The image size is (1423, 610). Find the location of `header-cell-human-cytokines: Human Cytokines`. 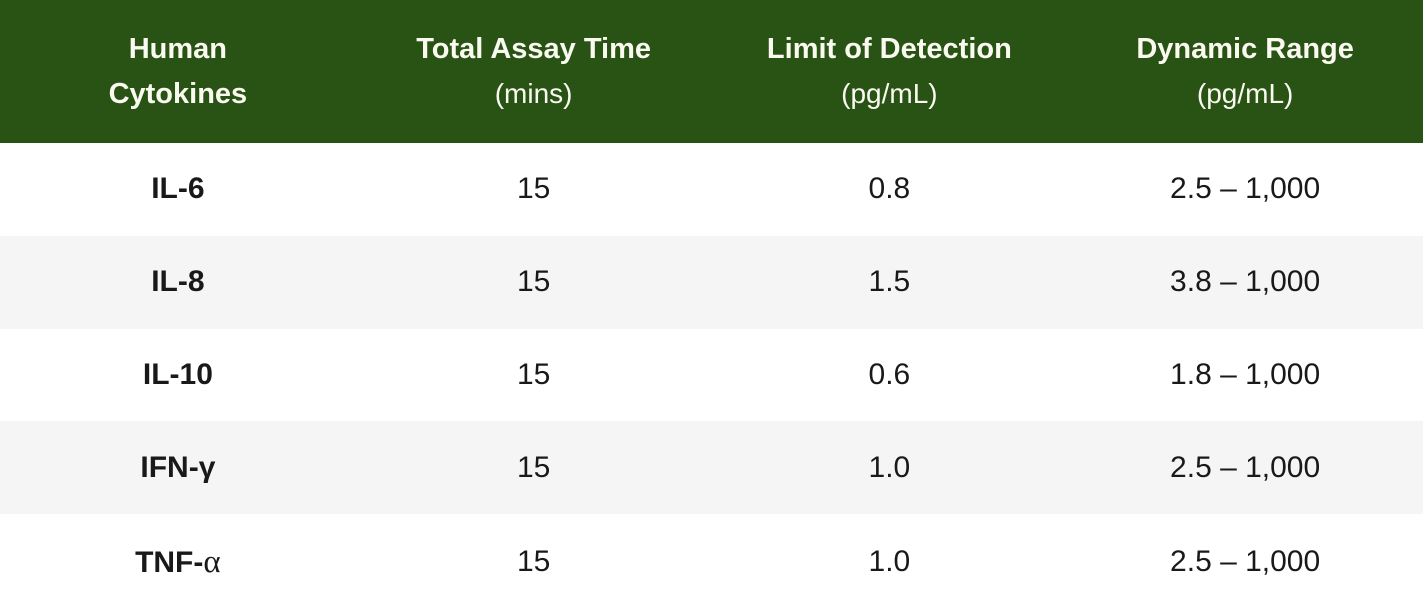

header-cell-human-cytokines: Human Cytokines is located at coordinates (178, 71).